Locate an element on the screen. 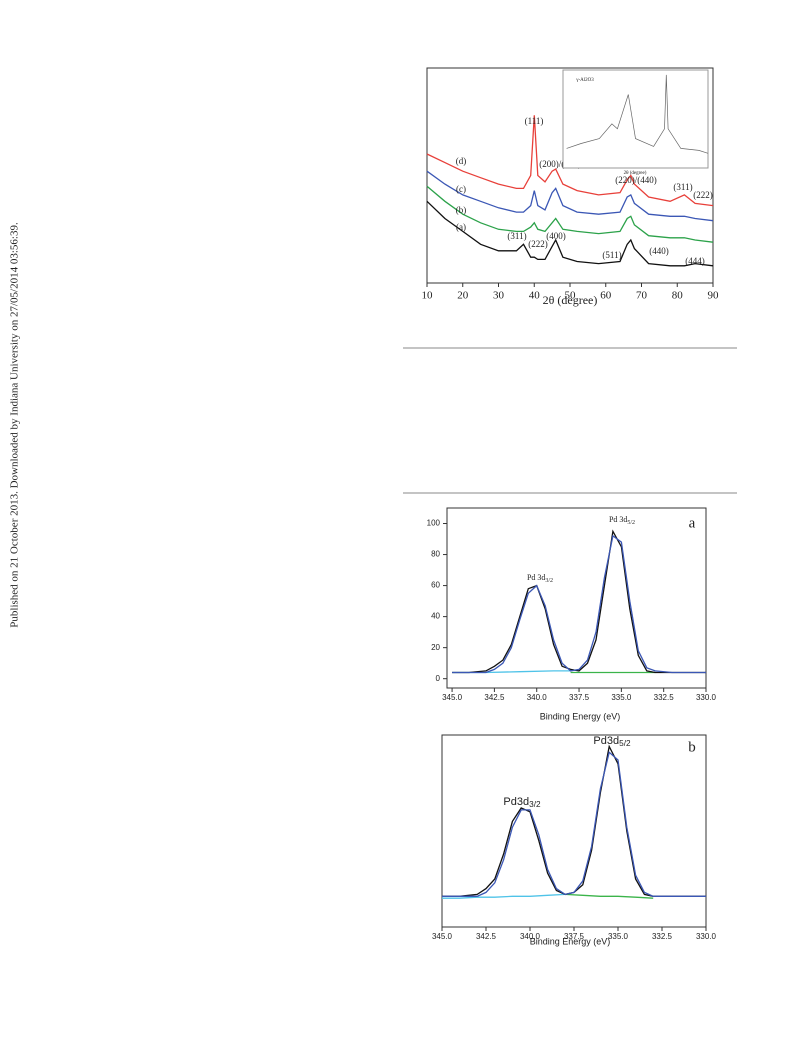 The height and width of the screenshot is (1039, 793). x-tick-label: 70 is located at coordinates (642, 296).